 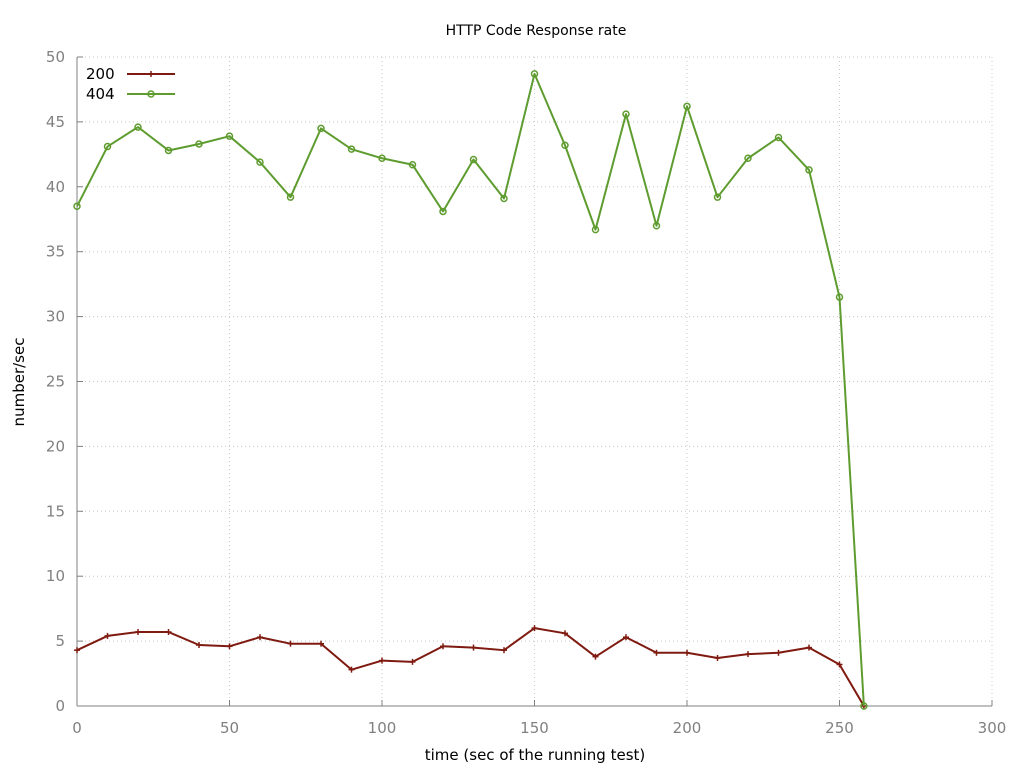 I want to click on y-tick-label: 45, so click(x=55, y=122).